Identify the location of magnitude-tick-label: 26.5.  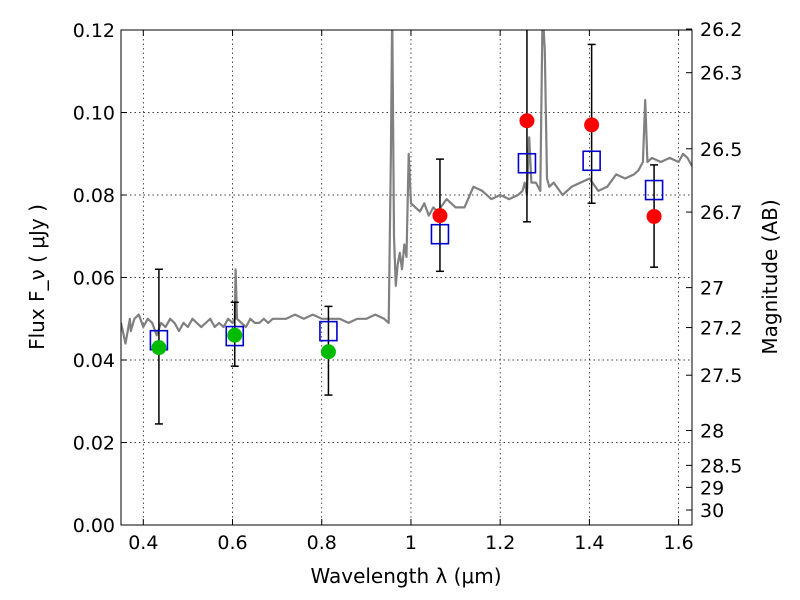
(721, 150).